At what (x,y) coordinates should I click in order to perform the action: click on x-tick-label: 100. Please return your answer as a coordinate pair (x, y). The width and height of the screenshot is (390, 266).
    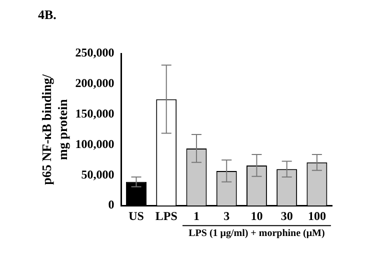
    Looking at the image, I should click on (317, 215).